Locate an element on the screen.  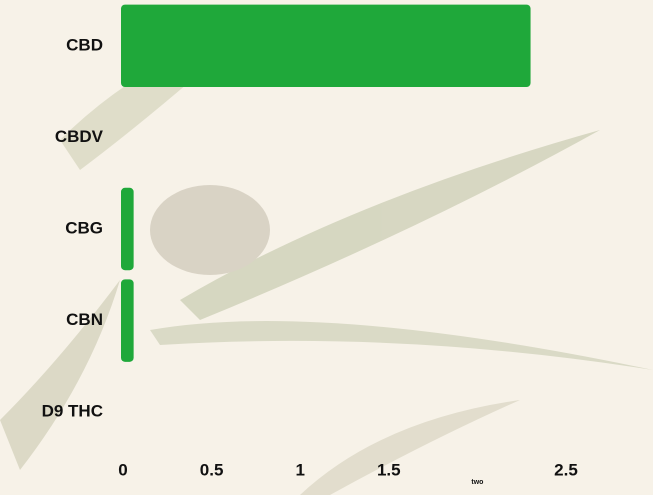
y-tick-label: CBD is located at coordinates (84, 44).